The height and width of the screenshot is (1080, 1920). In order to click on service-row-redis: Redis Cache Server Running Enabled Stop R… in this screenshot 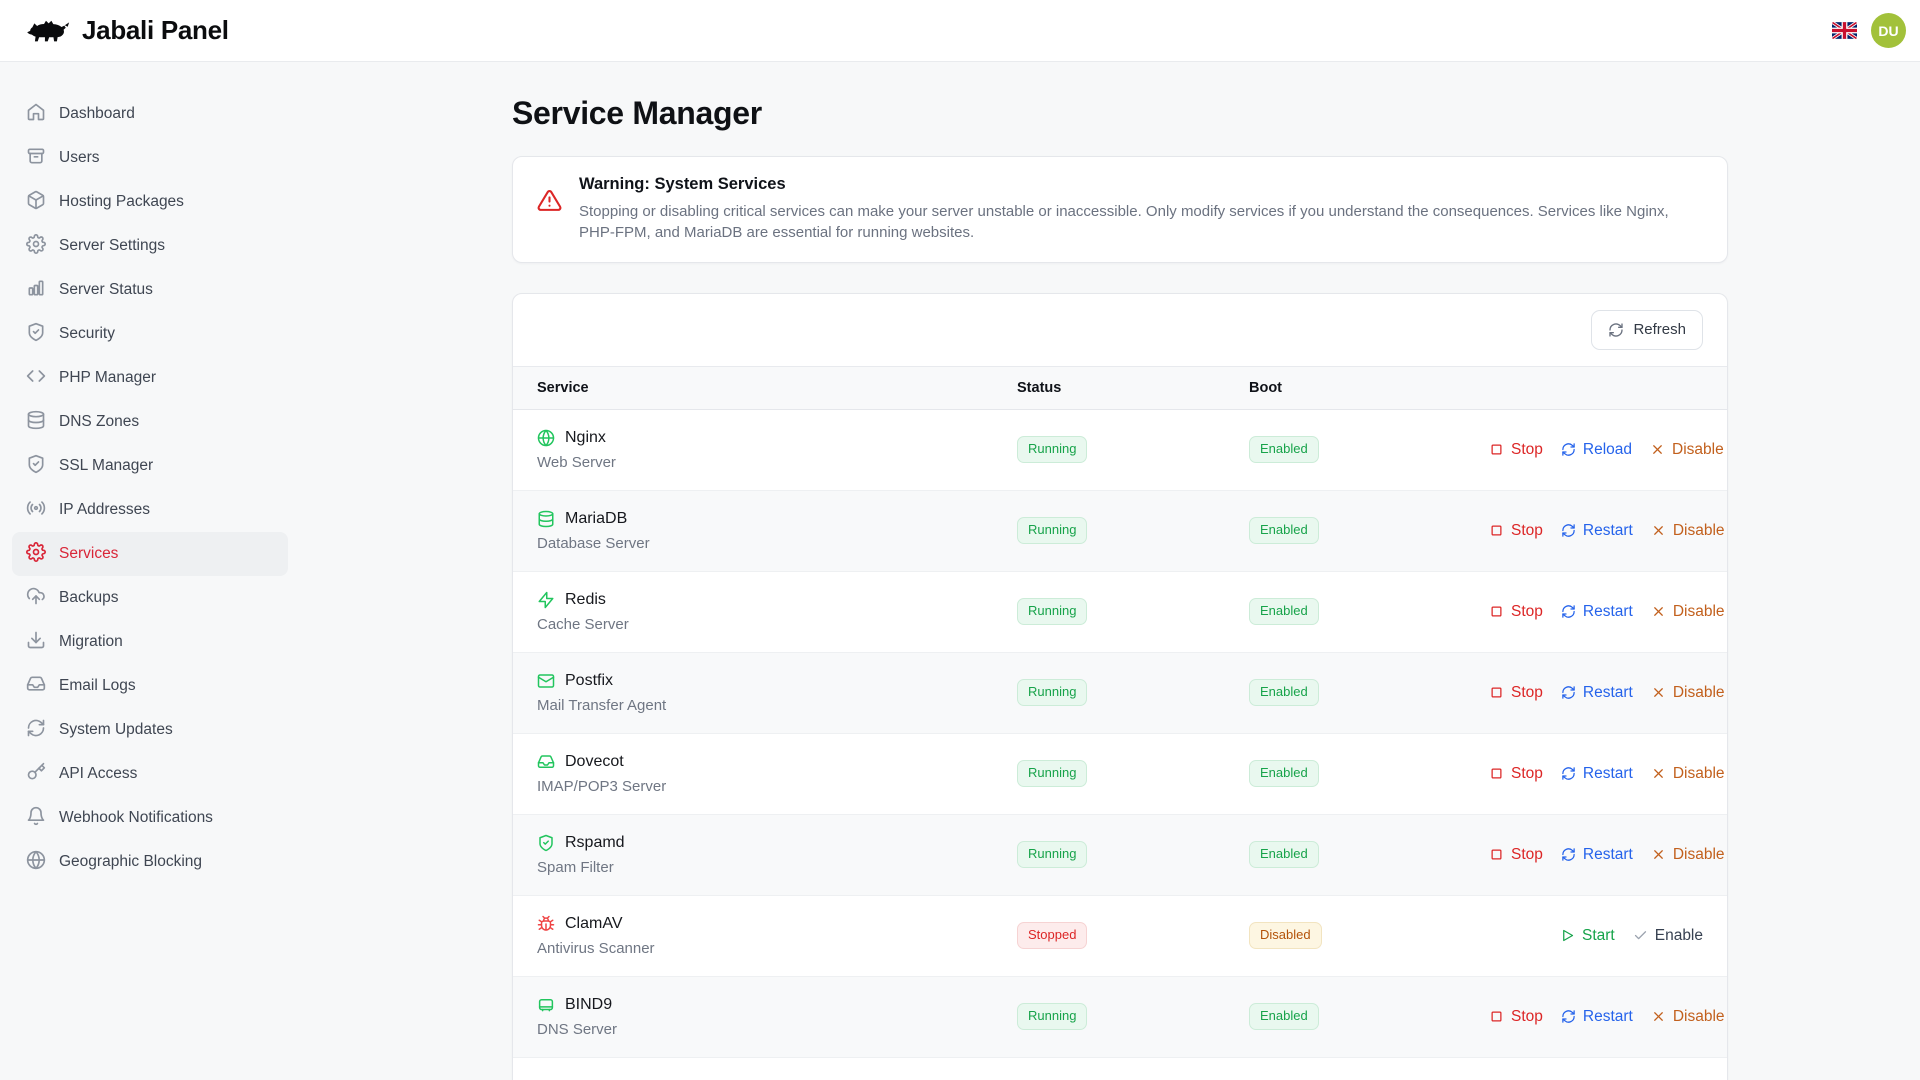, I will do `click(1120, 612)`.